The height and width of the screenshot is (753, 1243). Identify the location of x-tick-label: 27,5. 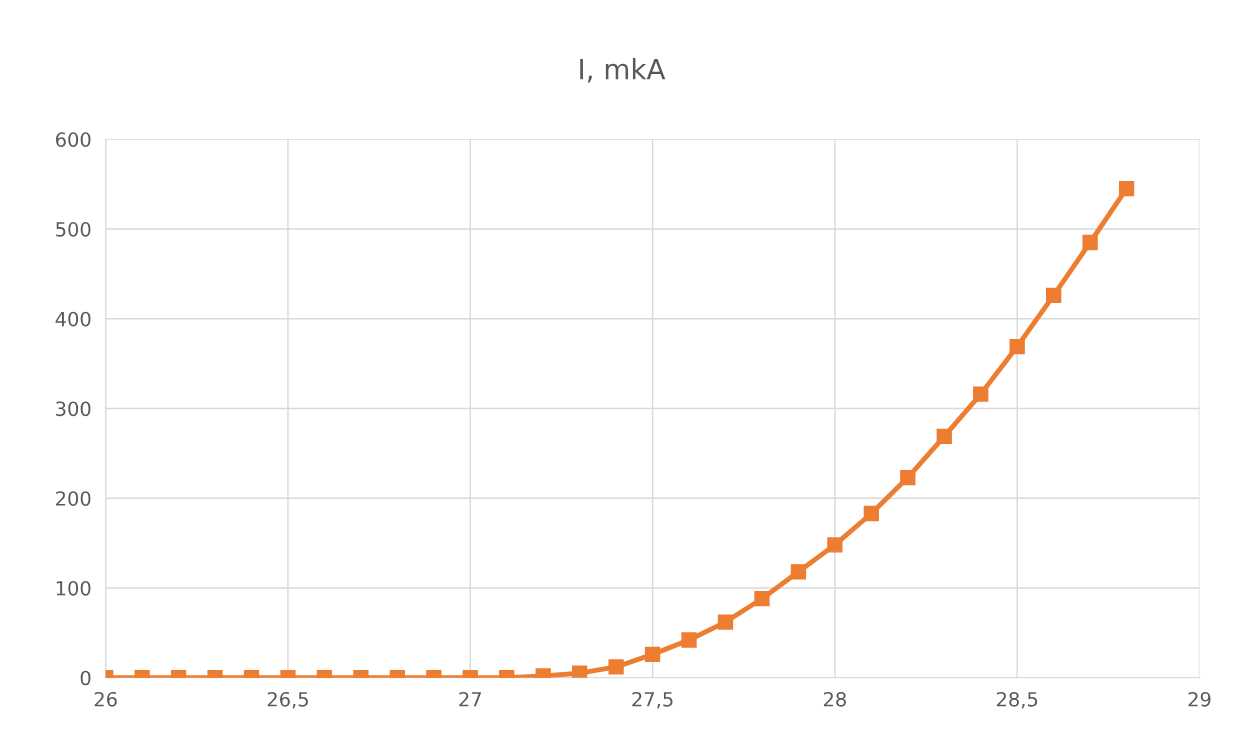
(652, 700).